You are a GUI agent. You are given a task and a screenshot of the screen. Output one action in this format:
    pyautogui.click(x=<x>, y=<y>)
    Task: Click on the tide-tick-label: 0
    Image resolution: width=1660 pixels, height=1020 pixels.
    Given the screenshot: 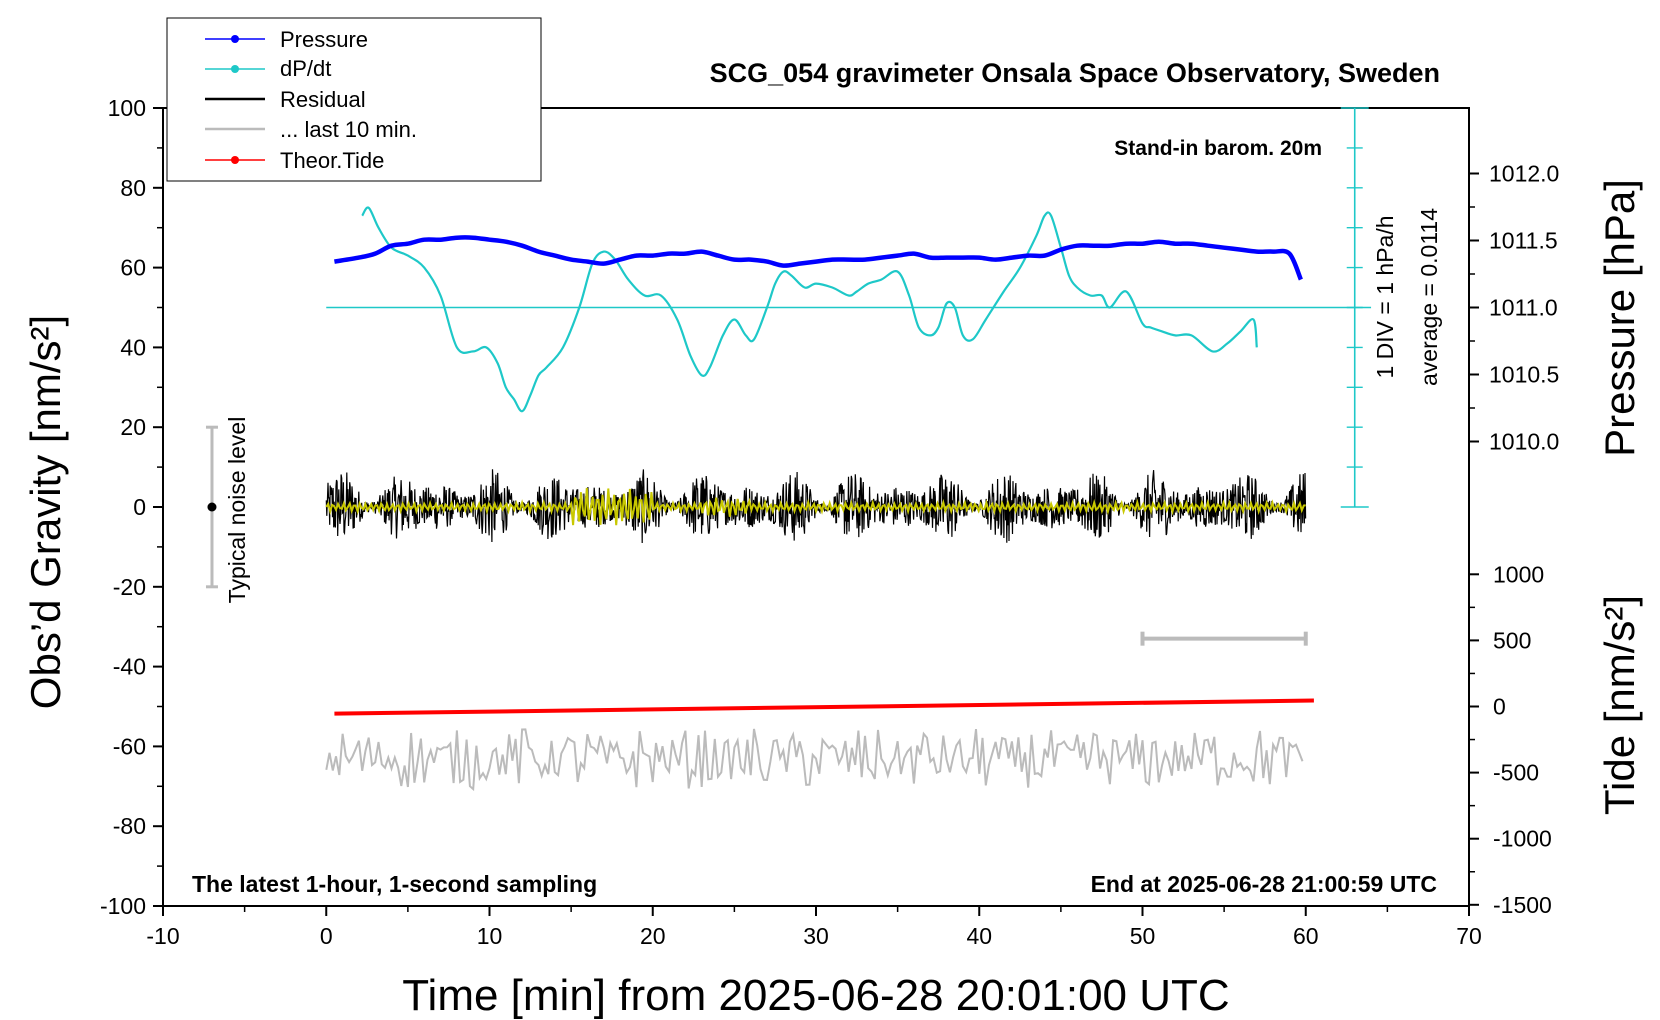 What is the action you would take?
    pyautogui.click(x=1499, y=707)
    